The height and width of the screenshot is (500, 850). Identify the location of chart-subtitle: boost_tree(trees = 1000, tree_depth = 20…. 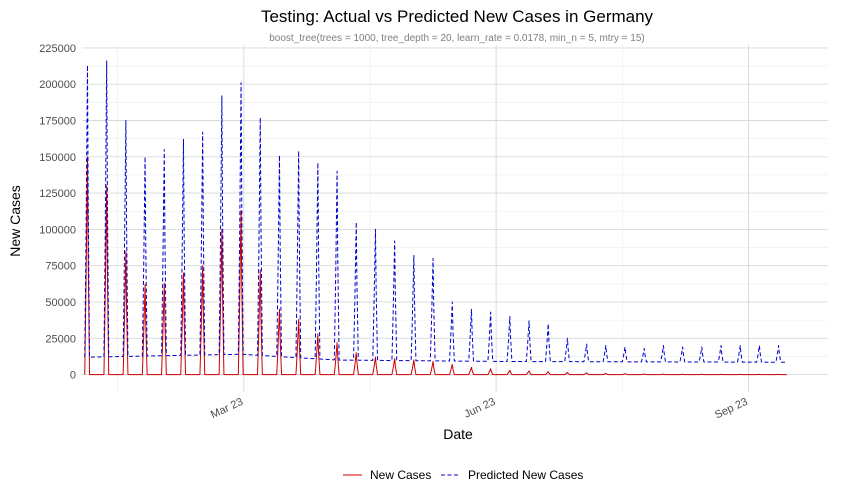
(457, 38).